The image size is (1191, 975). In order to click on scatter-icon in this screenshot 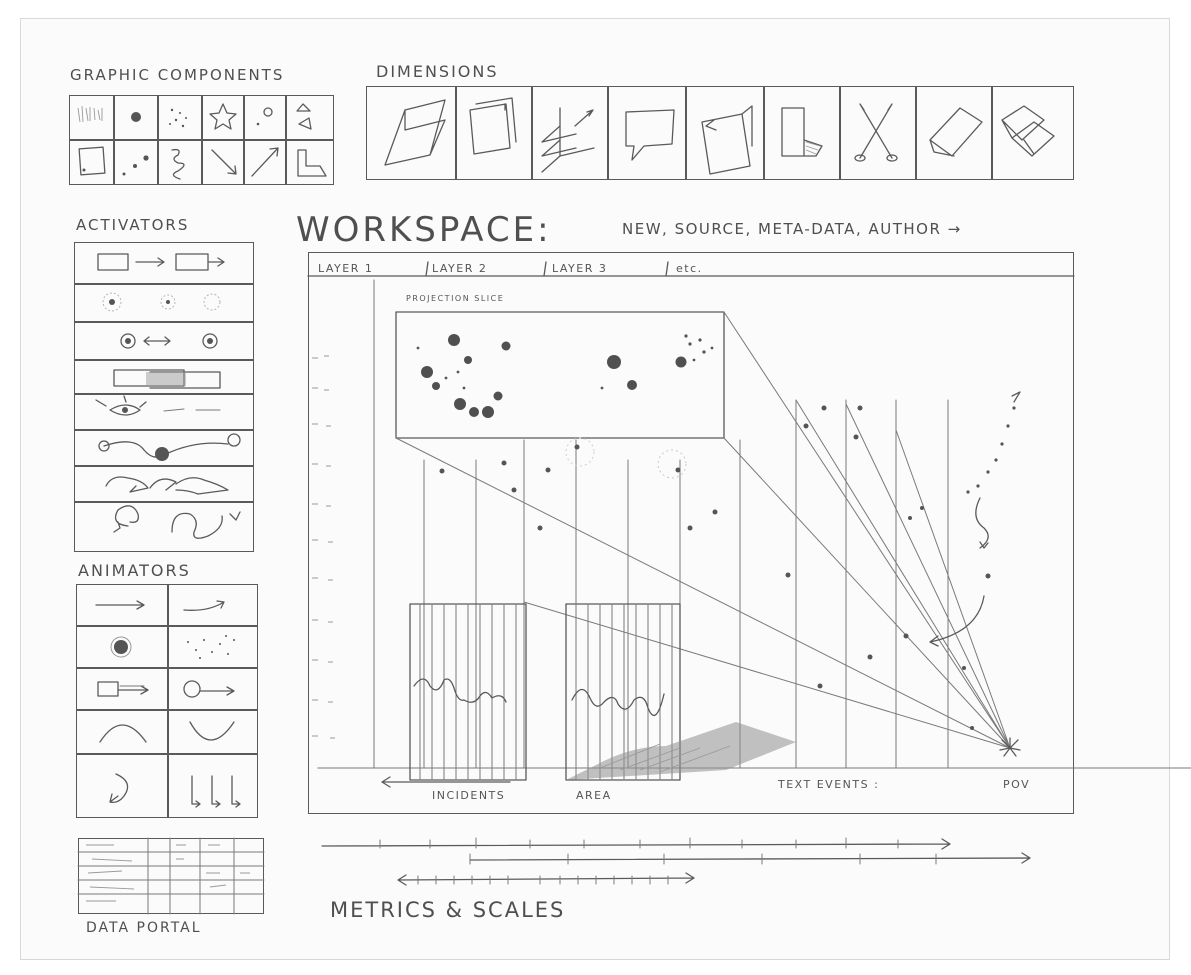, I will do `click(178, 118)`.